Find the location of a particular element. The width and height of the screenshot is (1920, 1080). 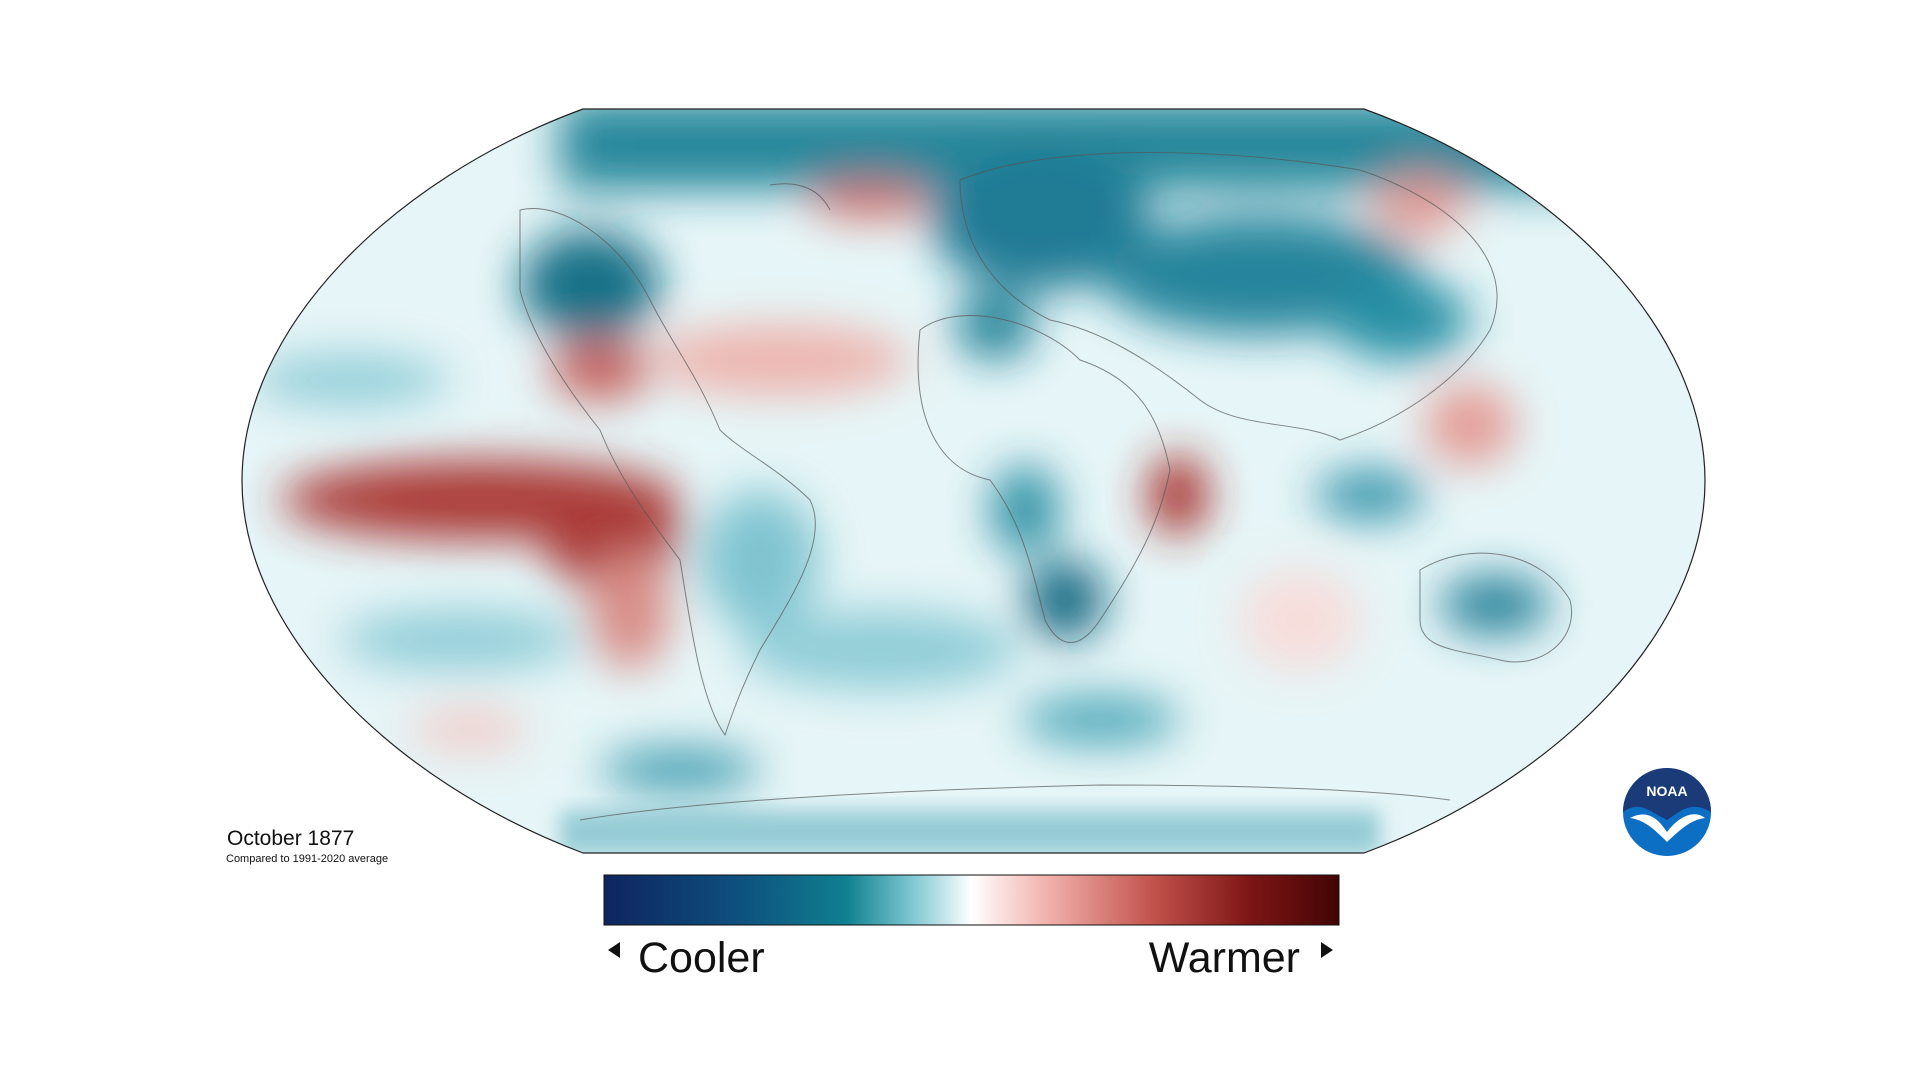

cooler-arrow is located at coordinates (614, 950).